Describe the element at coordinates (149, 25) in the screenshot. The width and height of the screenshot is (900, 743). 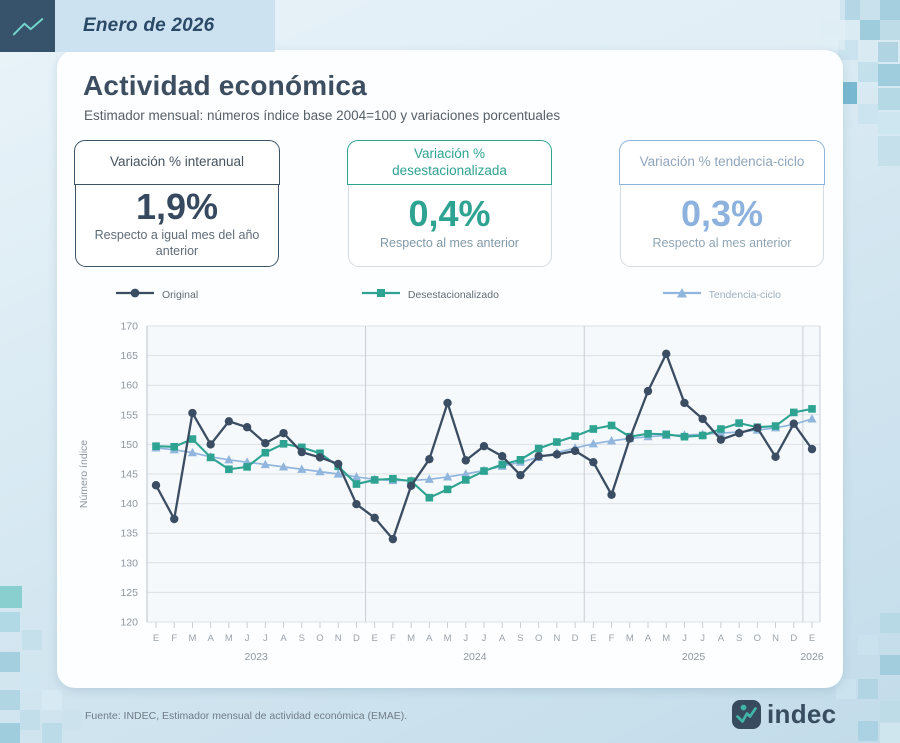
I see `period-label: Enero de 2026` at that location.